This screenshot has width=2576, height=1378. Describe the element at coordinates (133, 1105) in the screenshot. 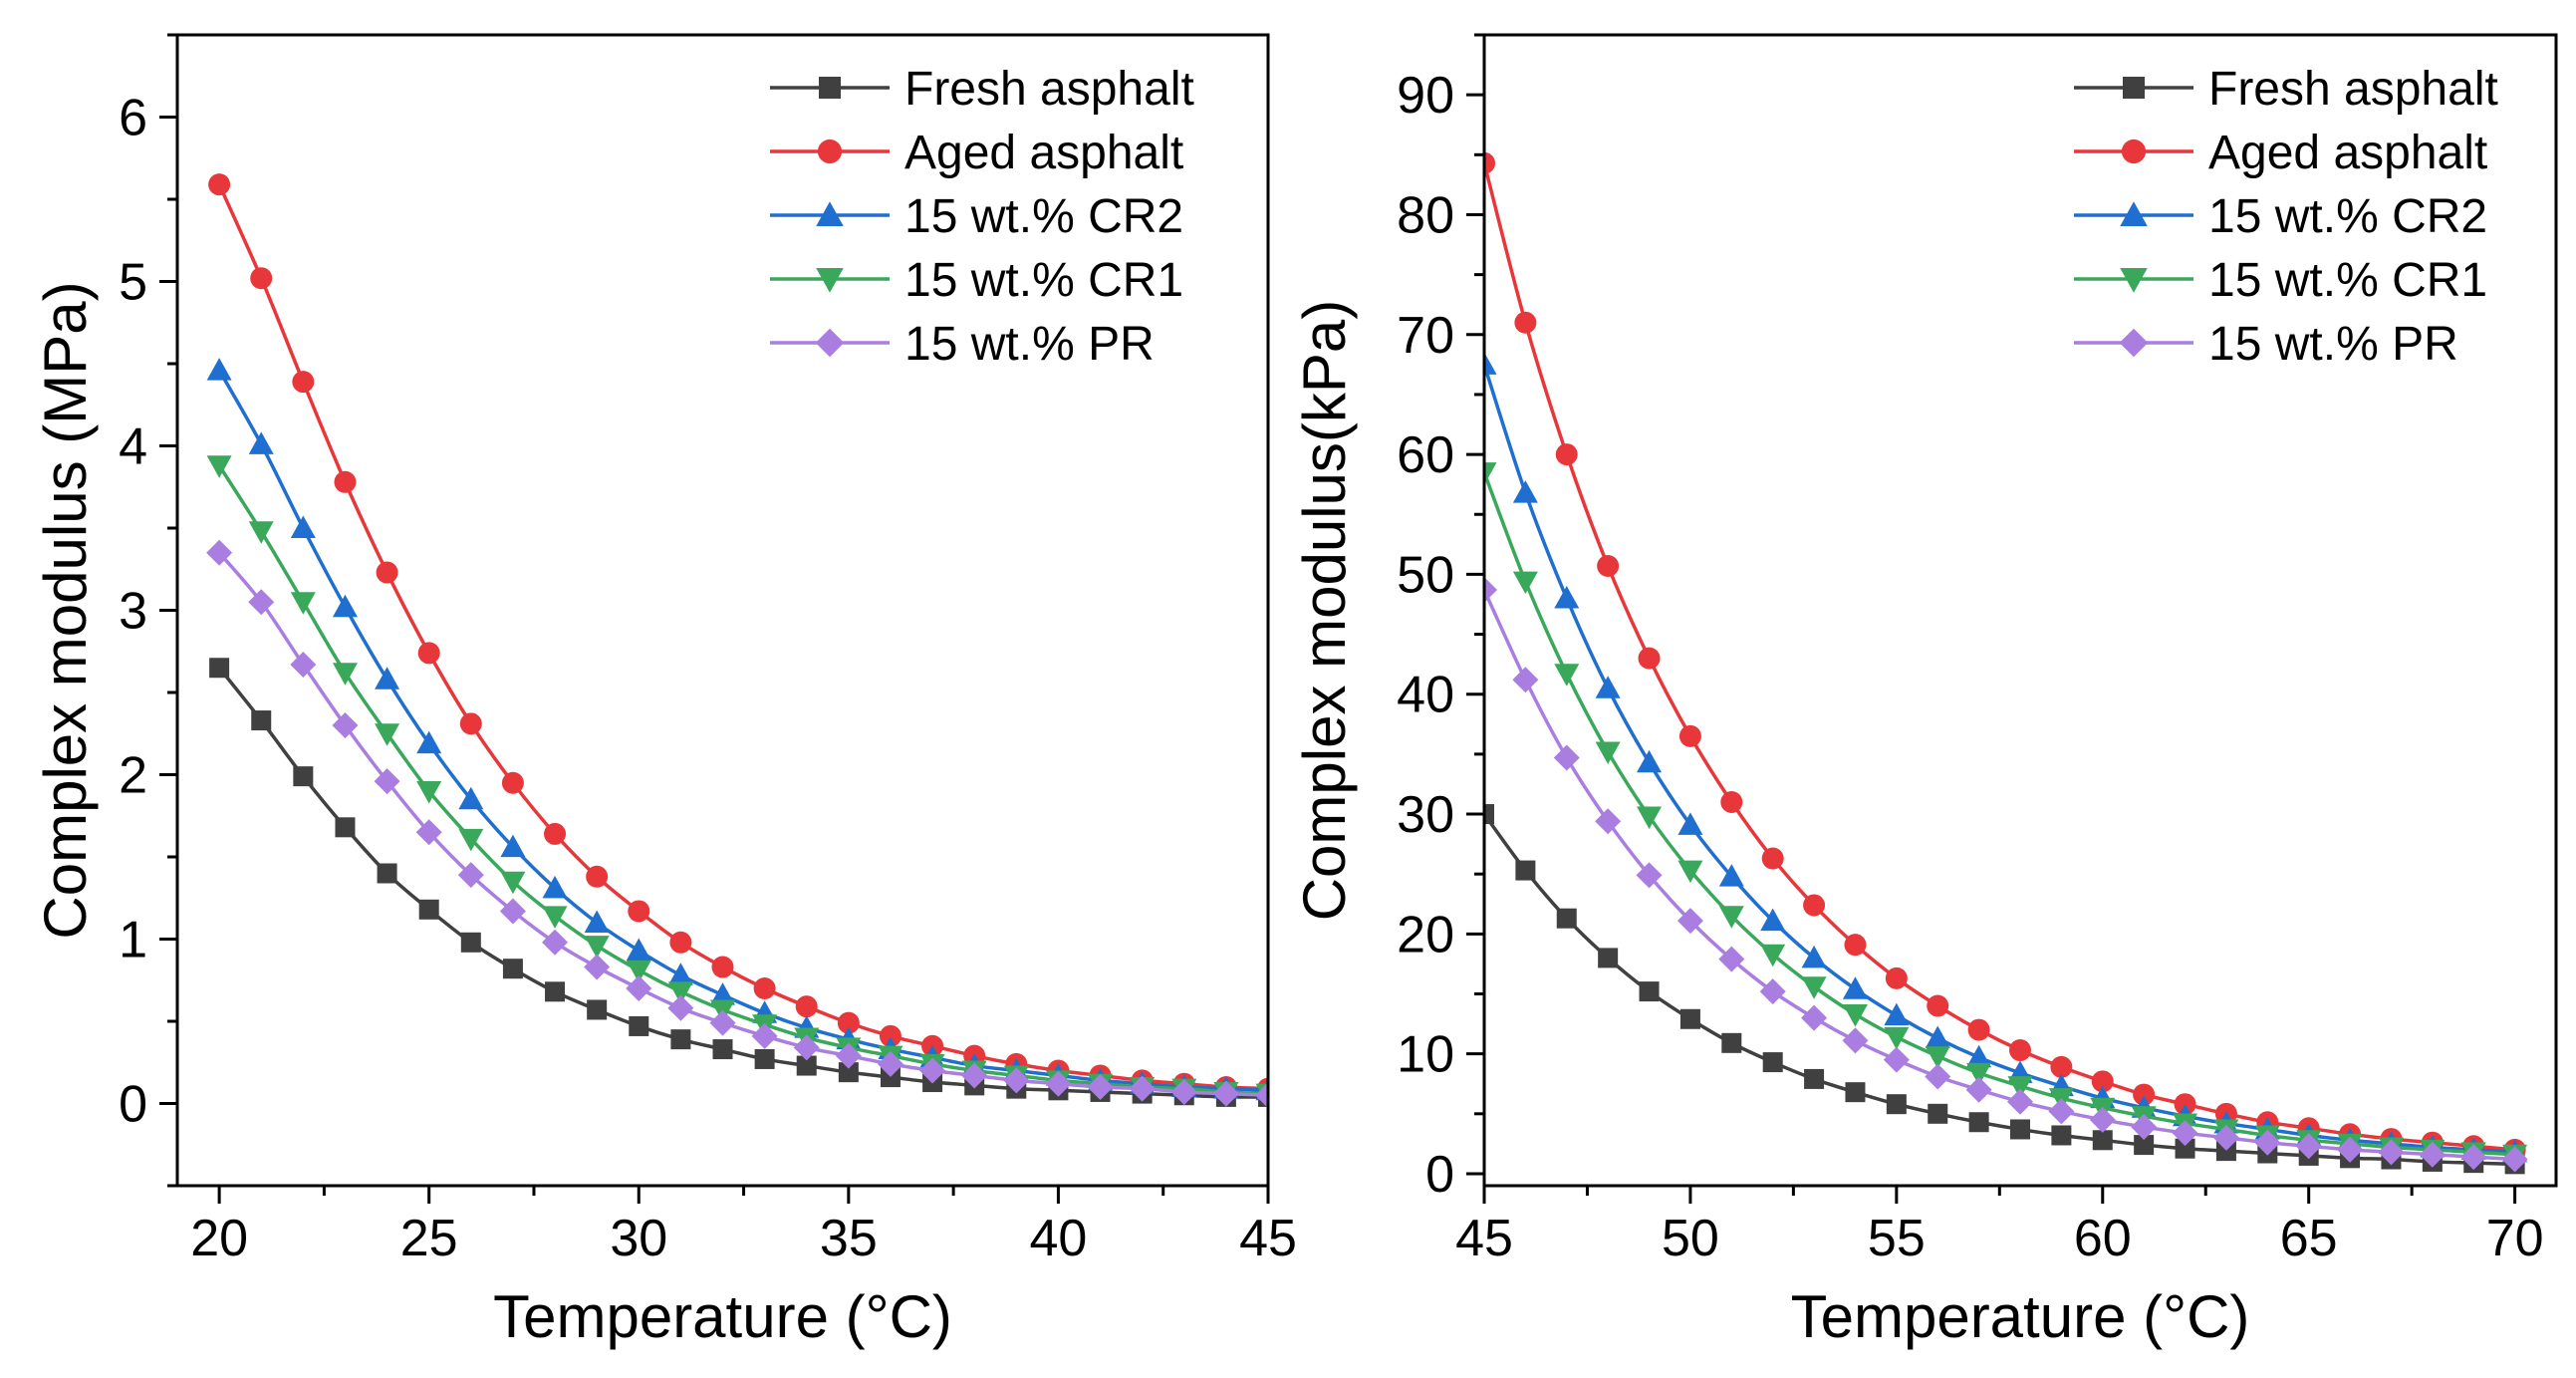

I see `y-tick-label-1: 0` at that location.